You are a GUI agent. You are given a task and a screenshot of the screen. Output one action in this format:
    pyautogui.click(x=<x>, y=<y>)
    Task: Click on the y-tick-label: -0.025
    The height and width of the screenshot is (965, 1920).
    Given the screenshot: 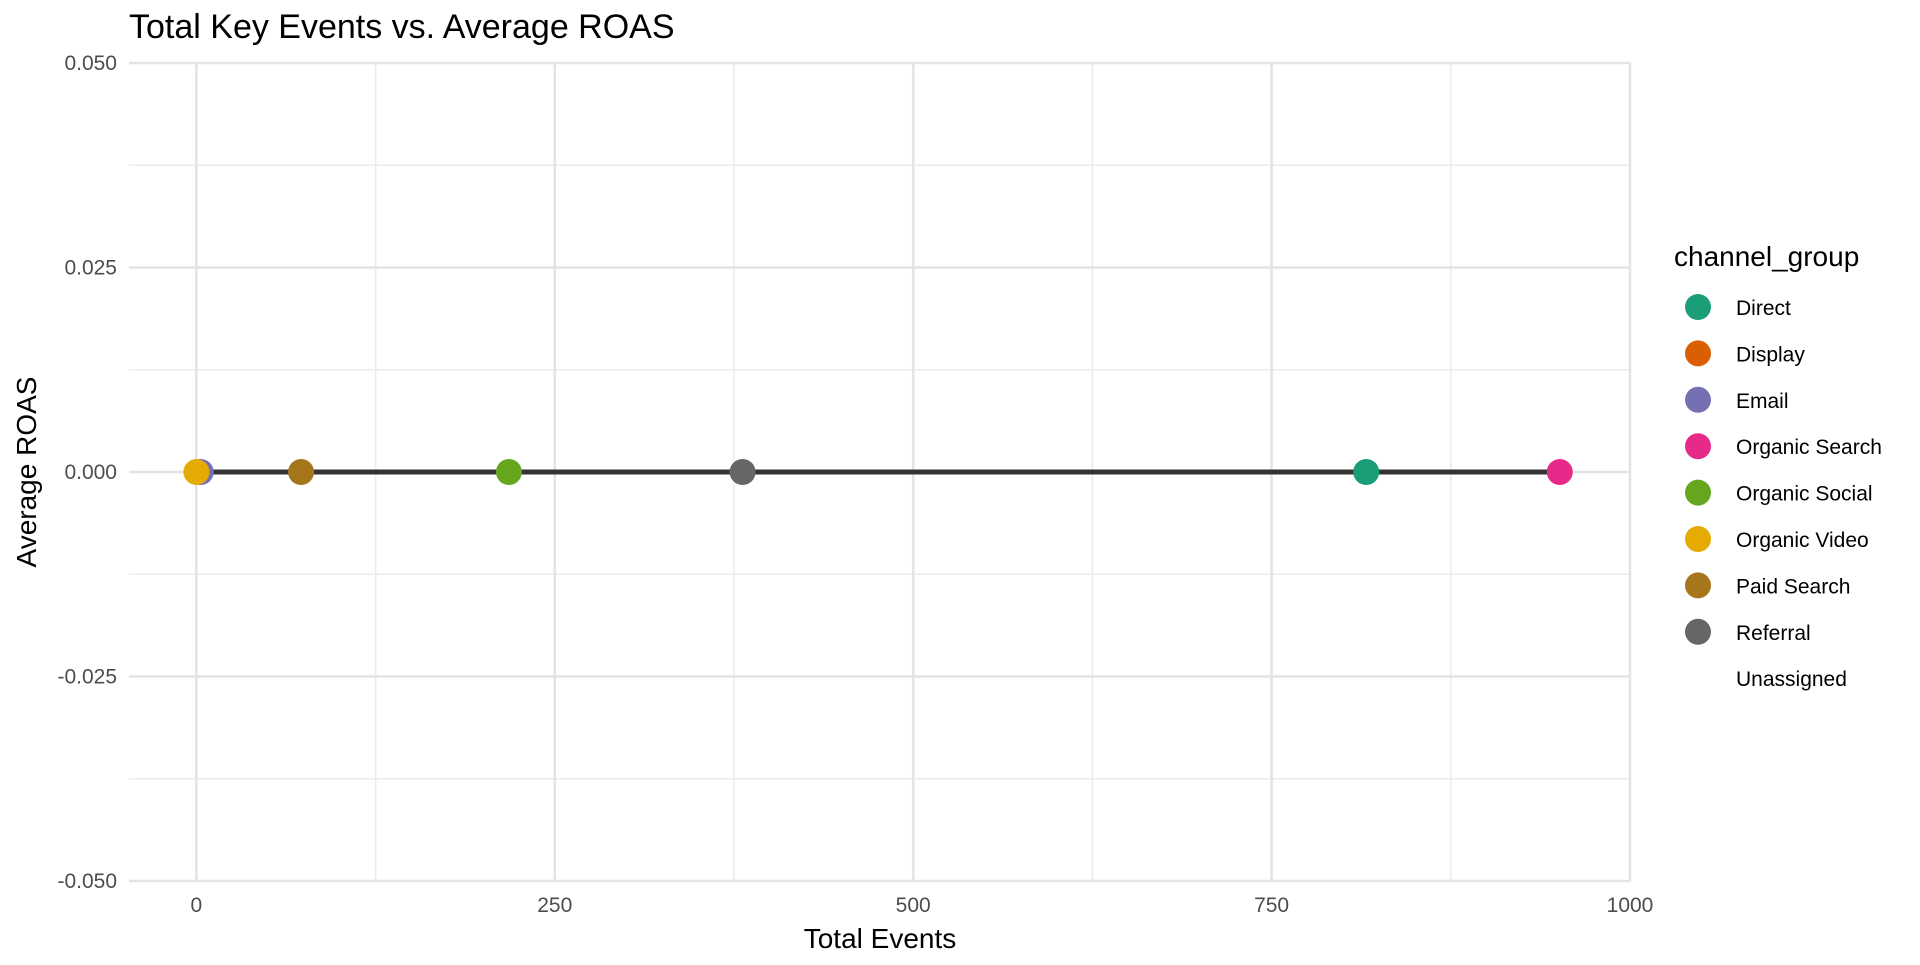 What is the action you would take?
    pyautogui.click(x=87, y=677)
    